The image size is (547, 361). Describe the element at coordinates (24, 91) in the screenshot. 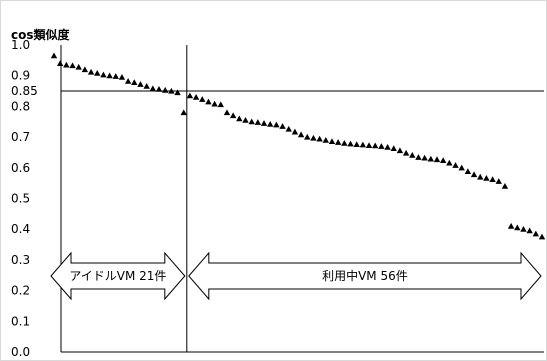

I see `y-tick-label: 0.85` at that location.